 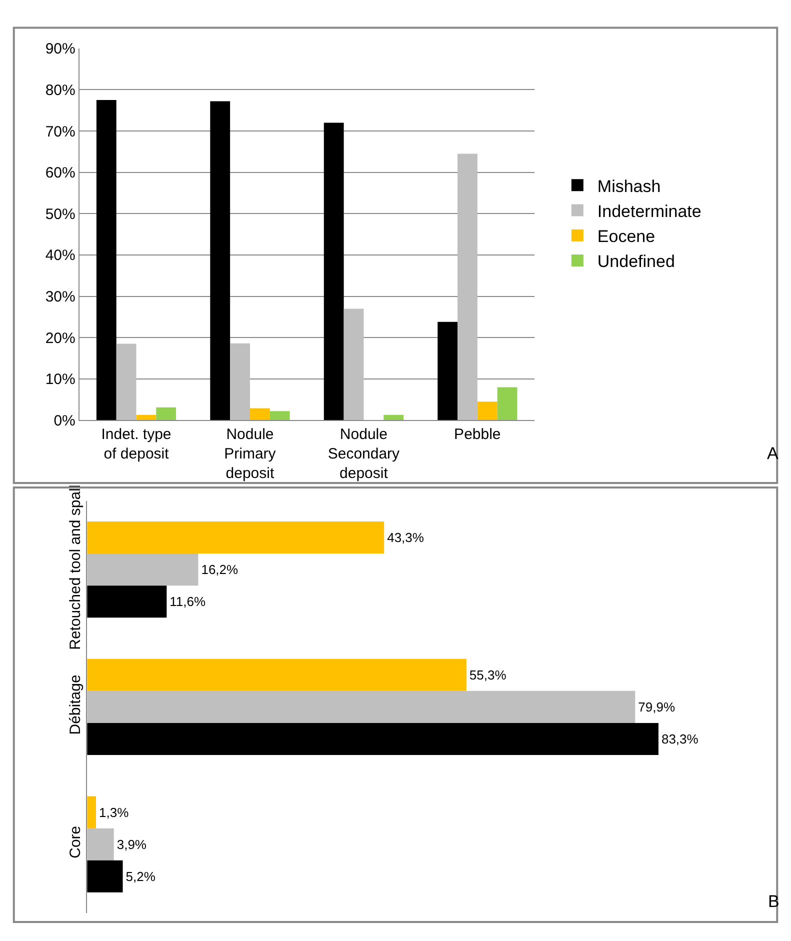 I want to click on x-tick-label: Nodule Primary deposit, so click(x=250, y=454).